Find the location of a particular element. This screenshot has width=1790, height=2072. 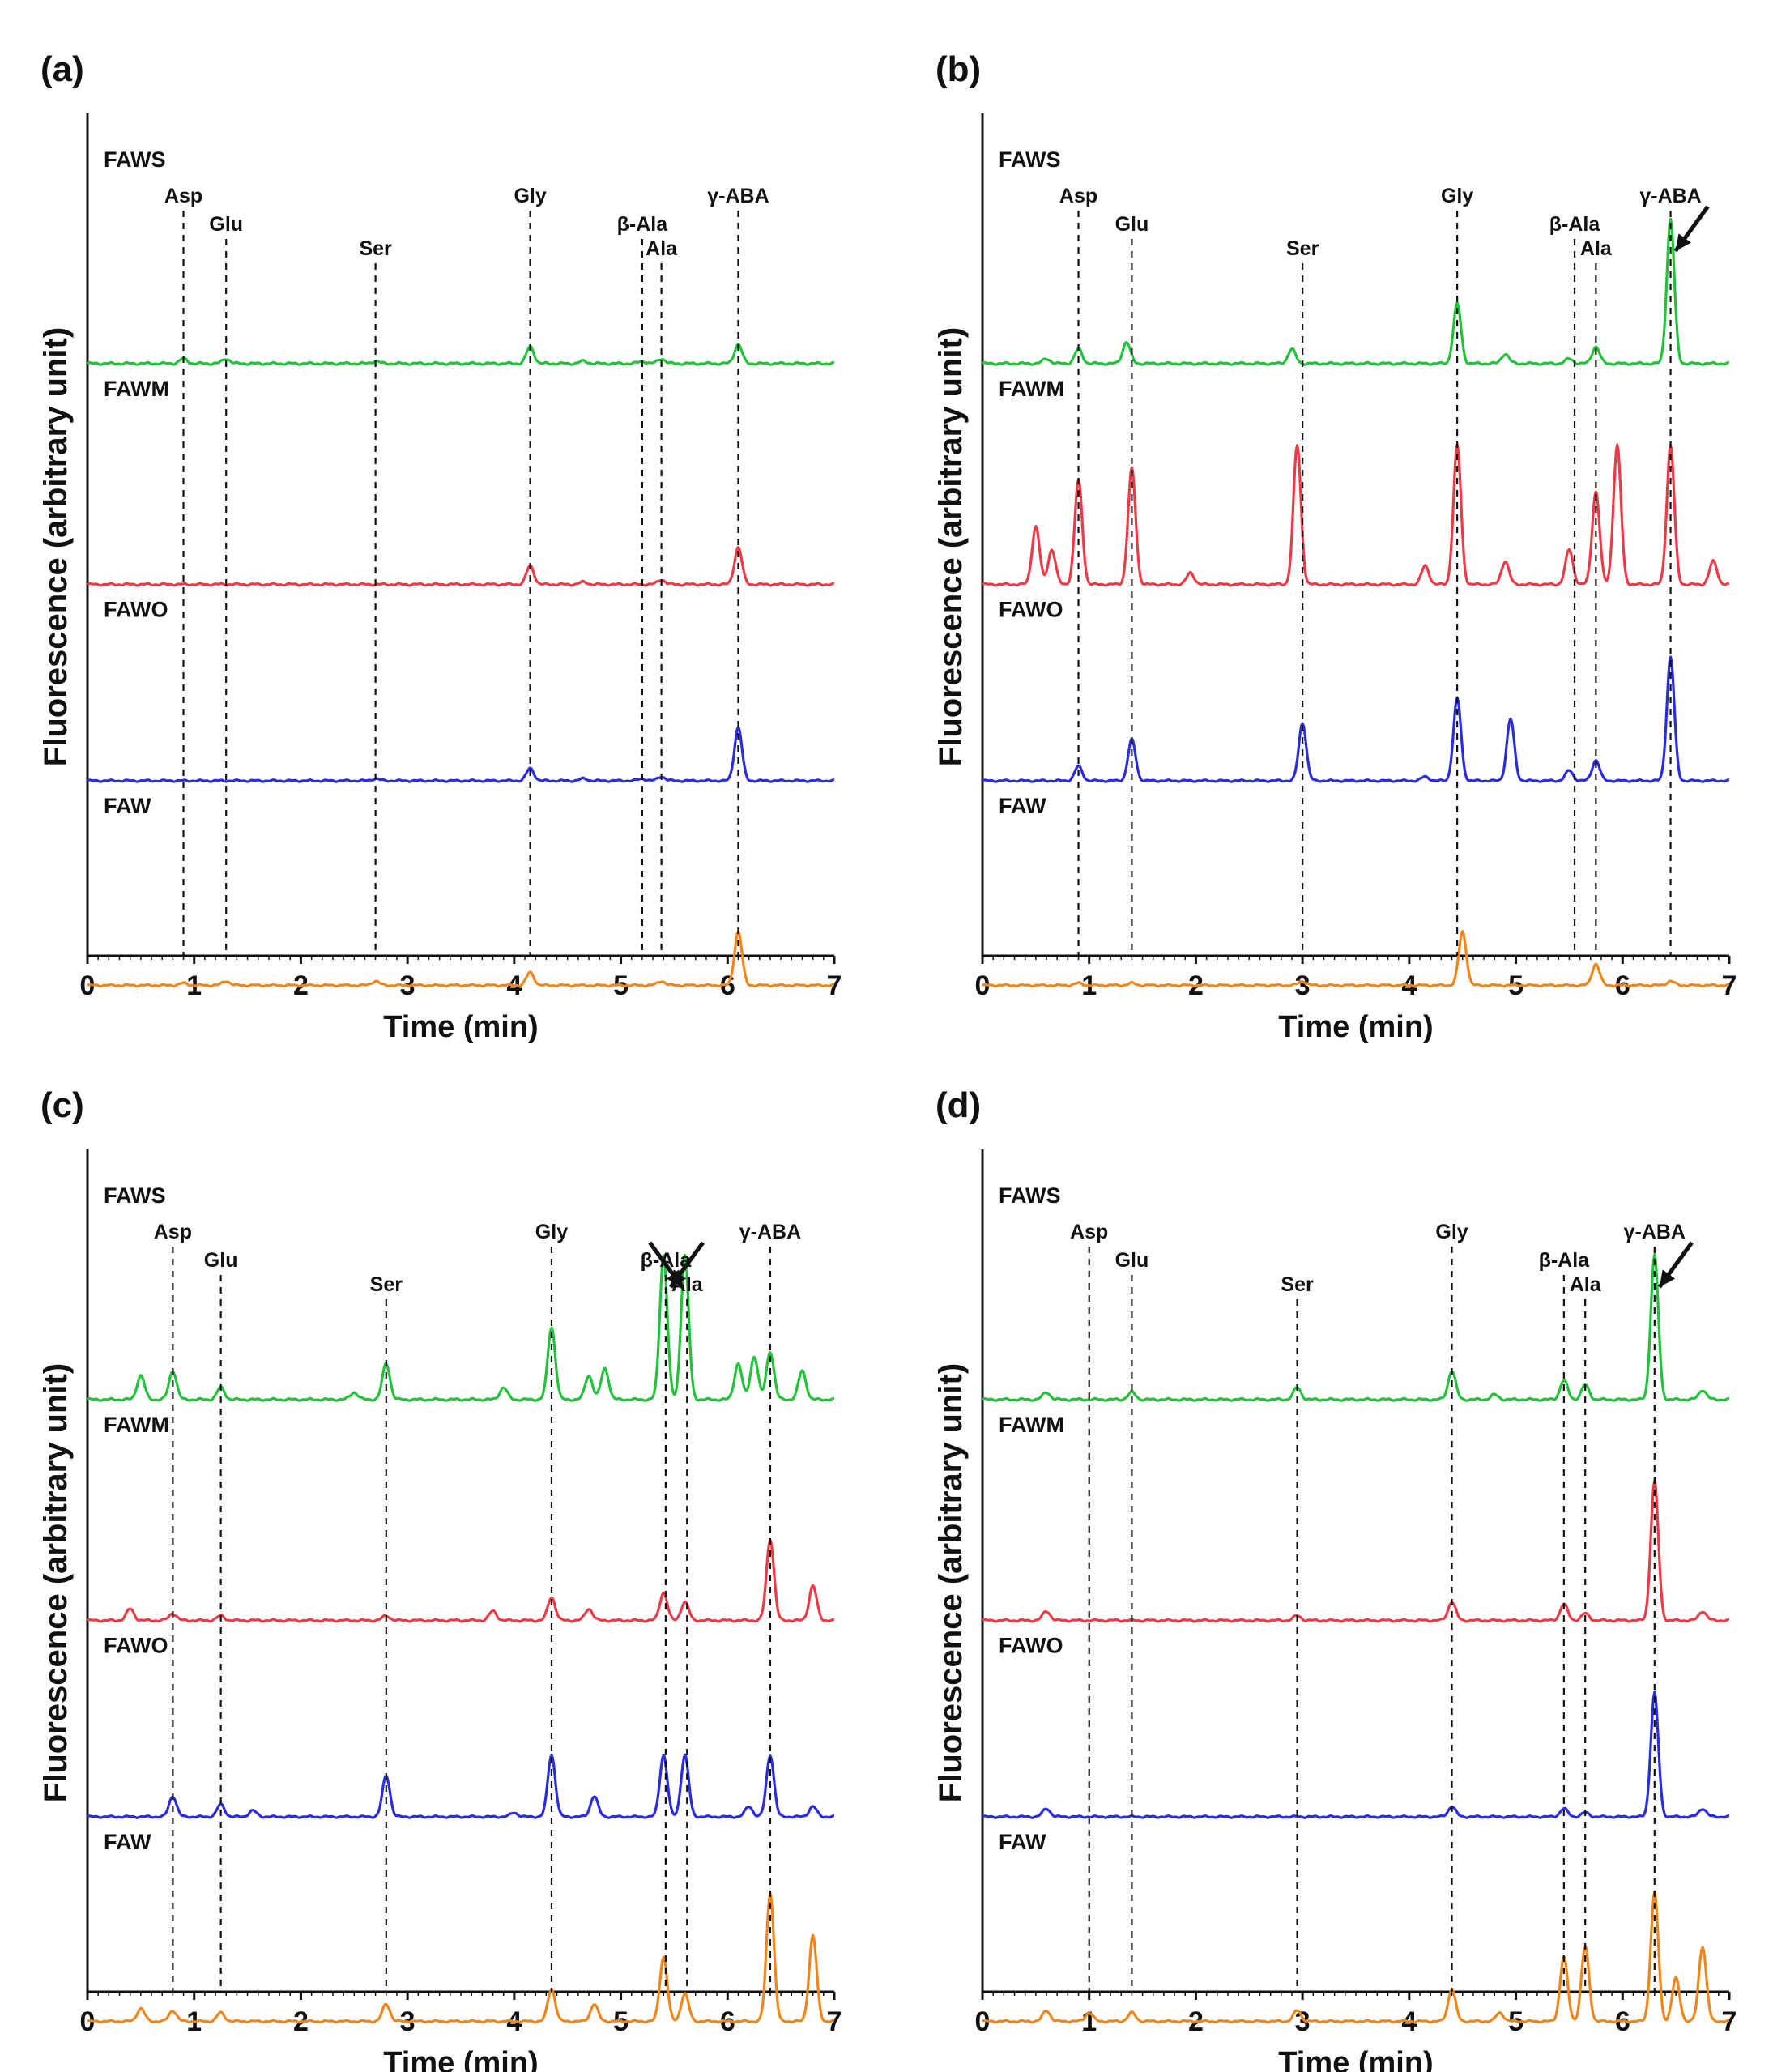

x-tick-label: 1 is located at coordinates (1089, 2021).